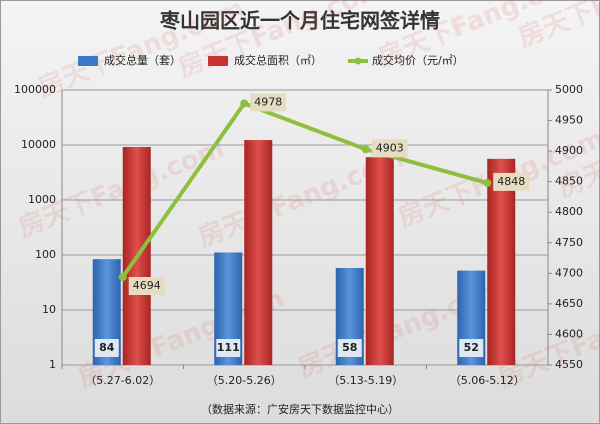  I want to click on value-label: 52, so click(471, 347).